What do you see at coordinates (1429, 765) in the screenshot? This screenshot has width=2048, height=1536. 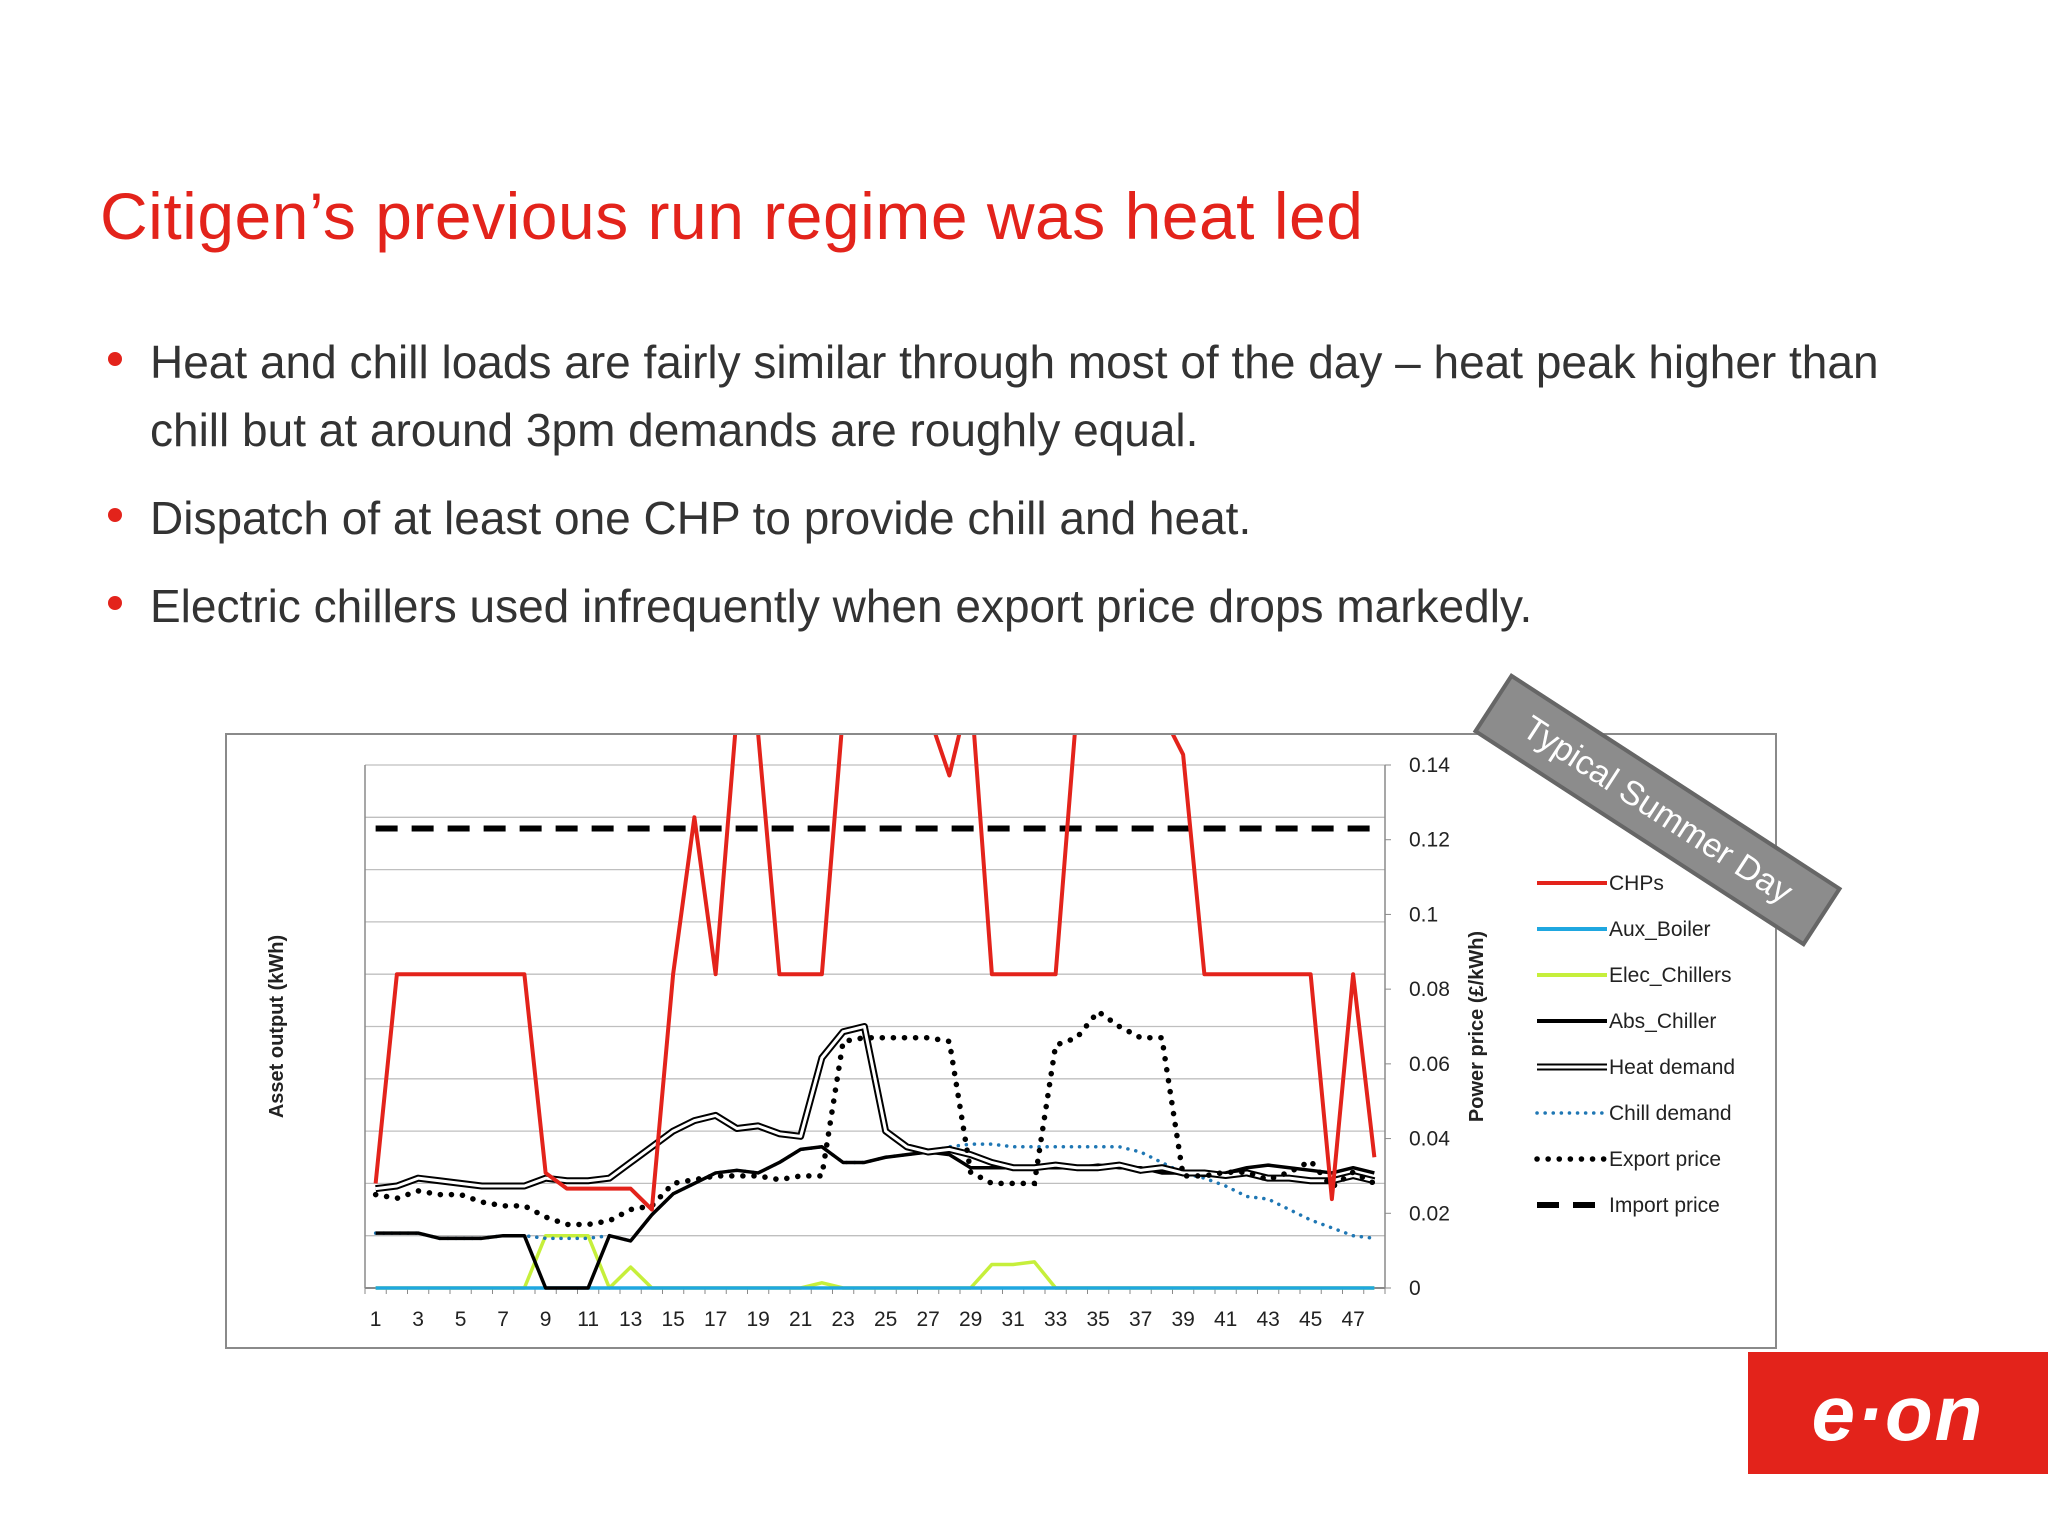 I see `y-right-tick-label: 0.14` at bounding box center [1429, 765].